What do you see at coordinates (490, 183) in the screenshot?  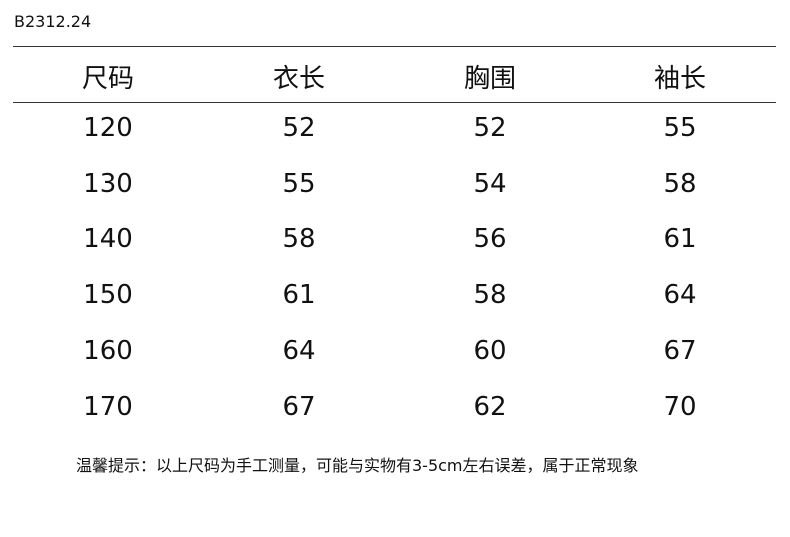 I see `table-cell: 54` at bounding box center [490, 183].